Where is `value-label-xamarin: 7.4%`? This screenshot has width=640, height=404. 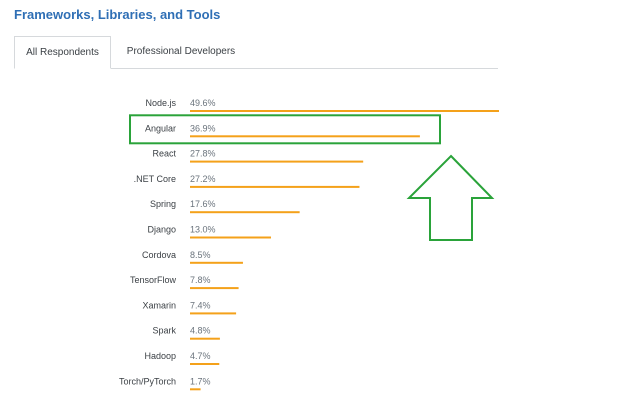 value-label-xamarin: 7.4% is located at coordinates (200, 305).